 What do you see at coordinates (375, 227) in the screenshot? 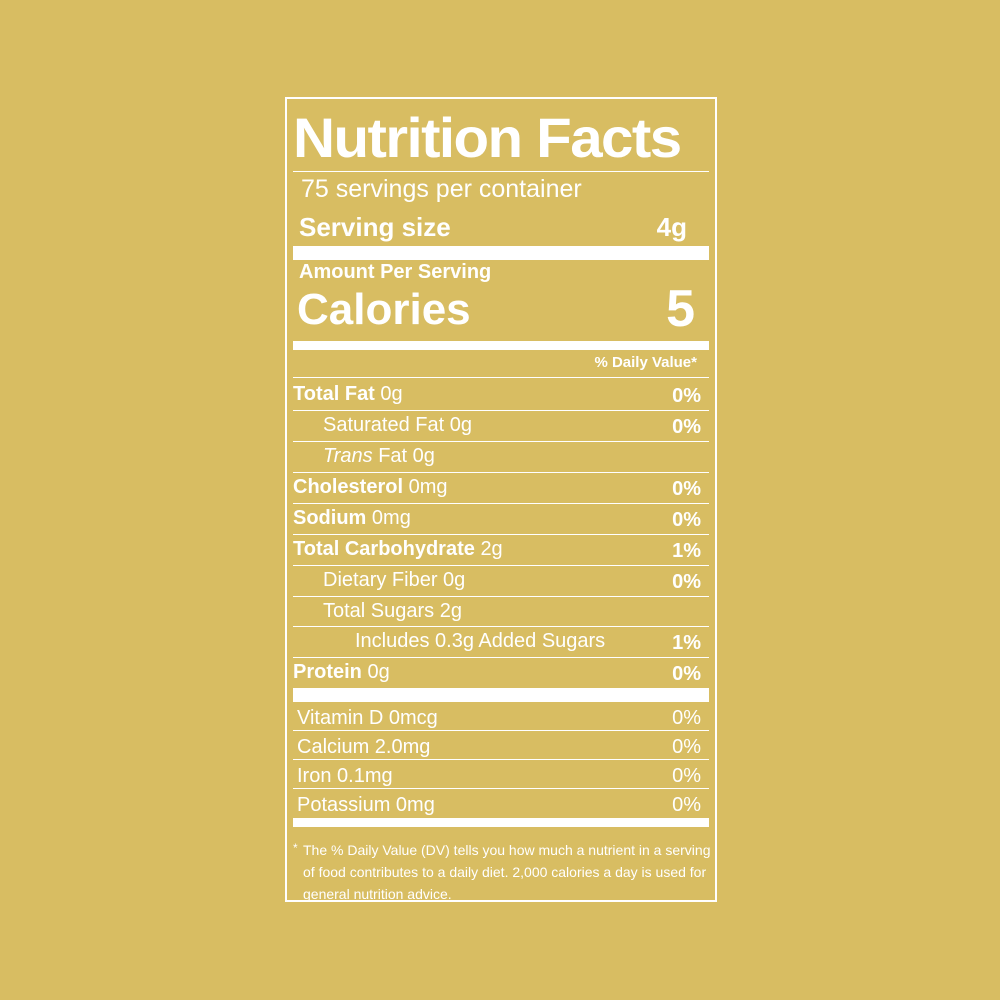
I see `serving-size-label: Serving size` at bounding box center [375, 227].